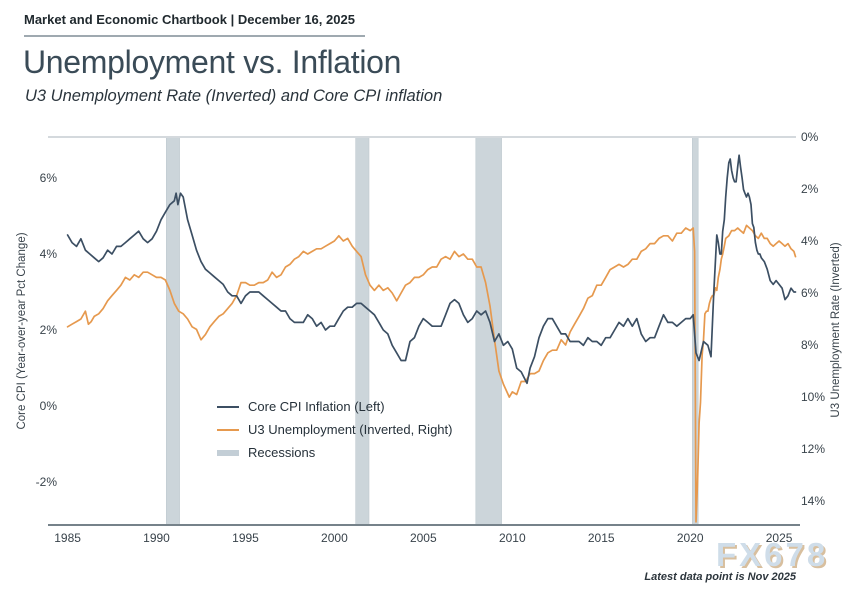  What do you see at coordinates (316, 406) in the screenshot?
I see `legend-label: Core CPI Inflation (Left)` at bounding box center [316, 406].